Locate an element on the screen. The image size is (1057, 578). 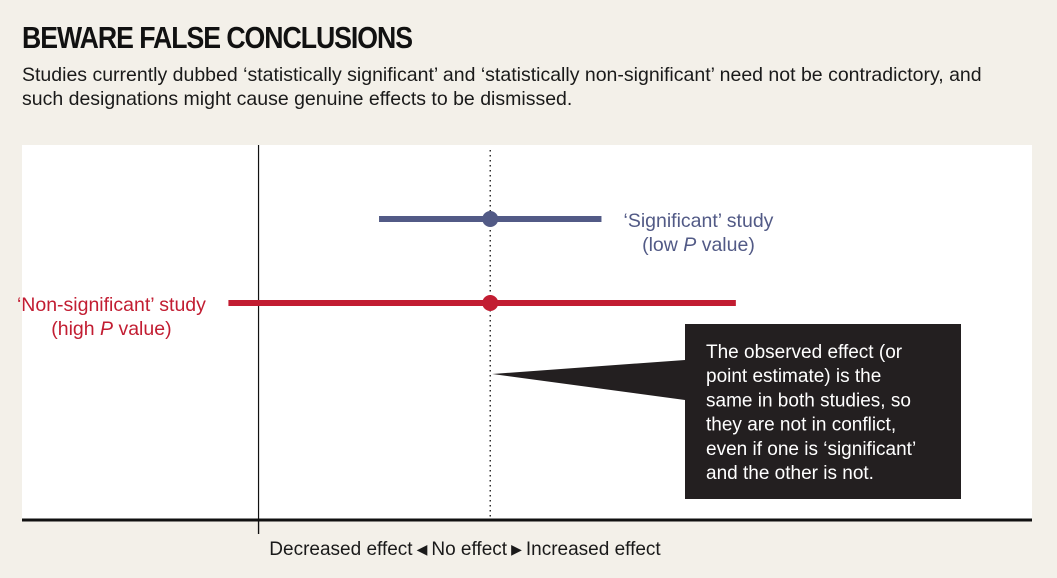
significant-point-estimate is located at coordinates (490, 219).